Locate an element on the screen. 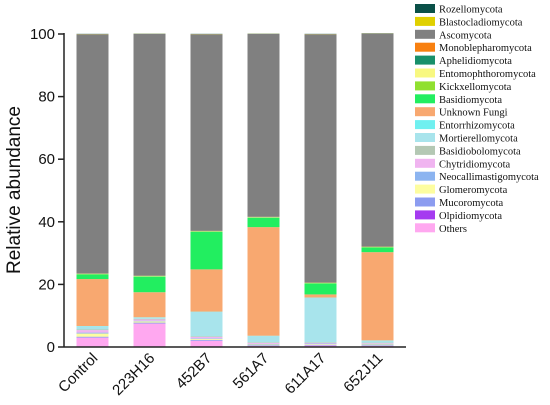 Image resolution: width=550 pixels, height=405 pixels. legend-item: Ascomycota is located at coordinates (453, 35).